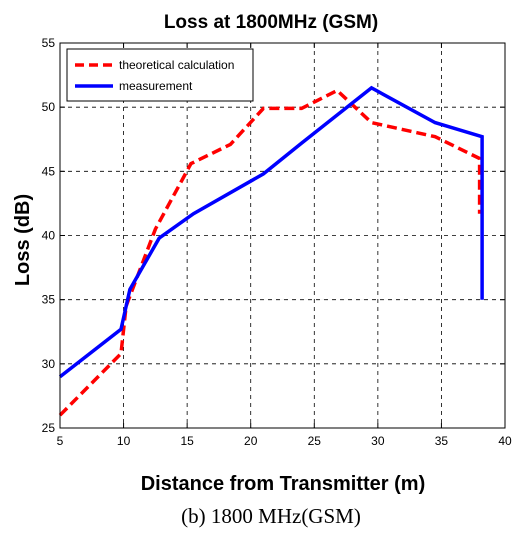 The width and height of the screenshot is (512, 535). Describe the element at coordinates (60, 441) in the screenshot. I see `x-tick-label: 5` at that location.